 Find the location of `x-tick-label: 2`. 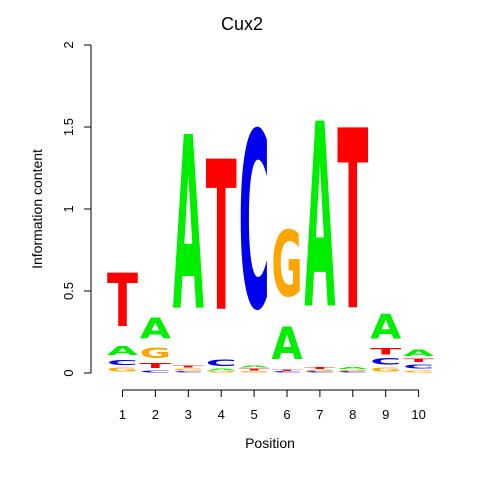

x-tick-label: 2 is located at coordinates (155, 414).